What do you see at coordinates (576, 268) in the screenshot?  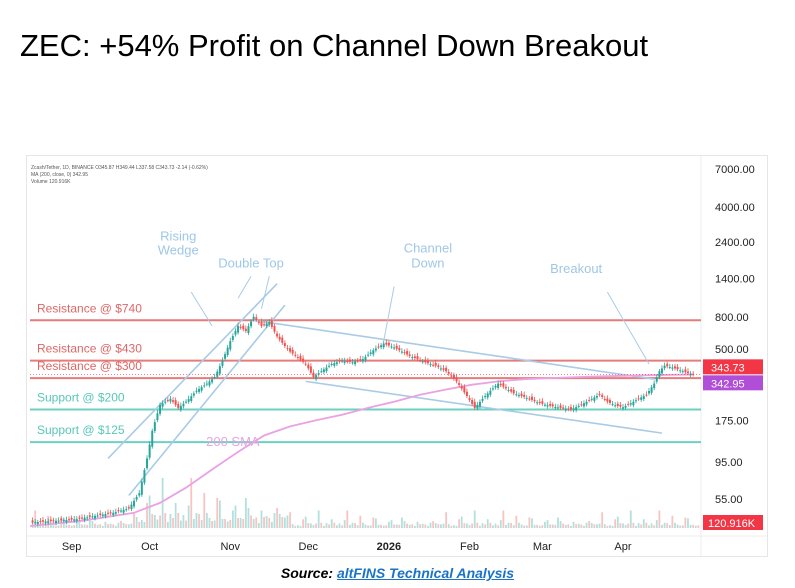 I see `annotation-label: Breakout` at bounding box center [576, 268].